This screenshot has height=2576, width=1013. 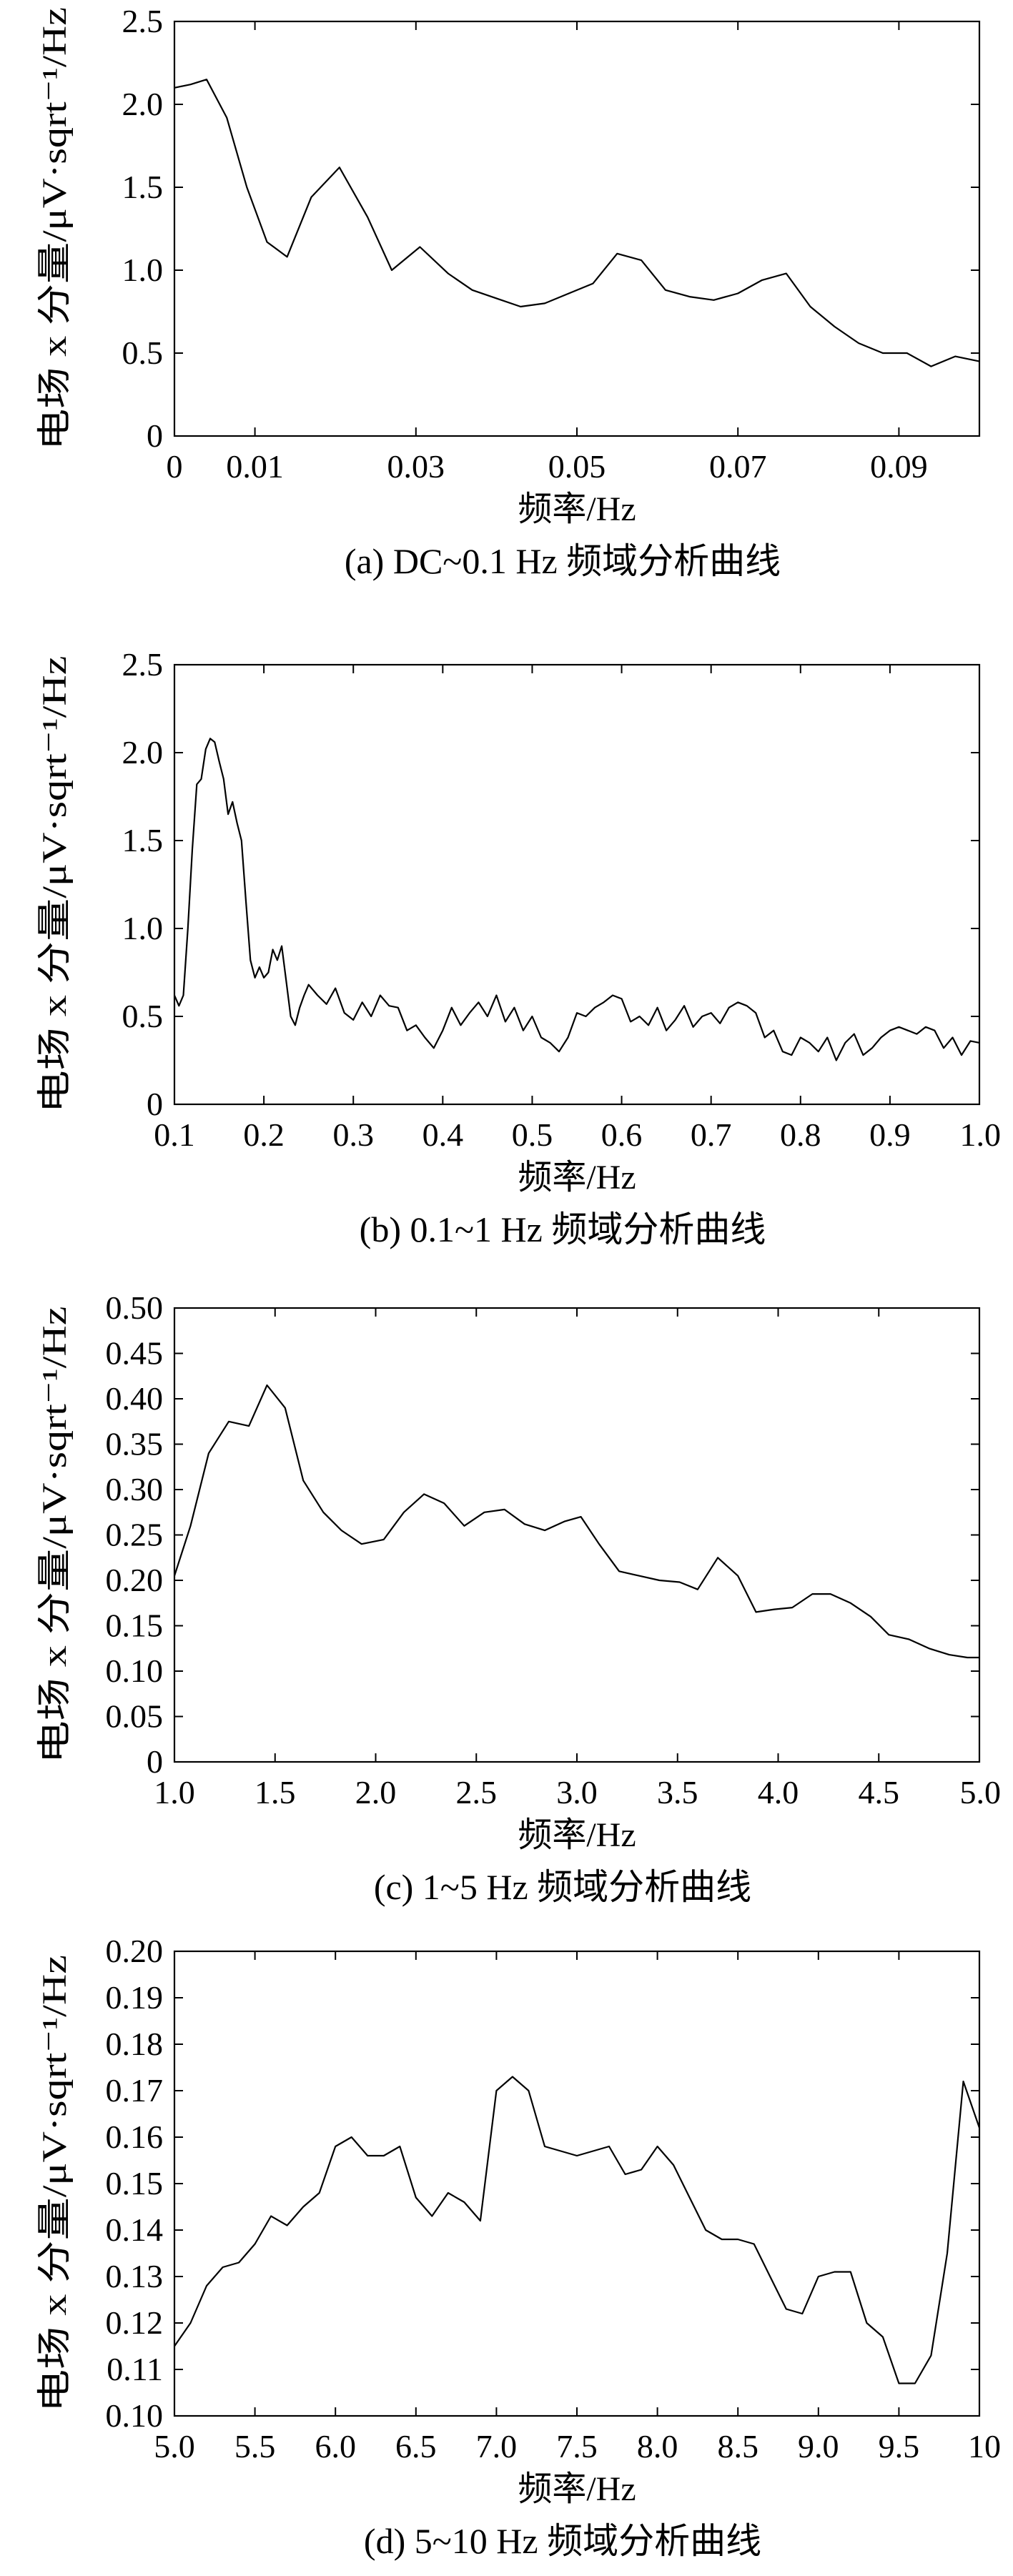 What do you see at coordinates (135, 2137) in the screenshot?
I see `y-tick-label: 0.16` at bounding box center [135, 2137].